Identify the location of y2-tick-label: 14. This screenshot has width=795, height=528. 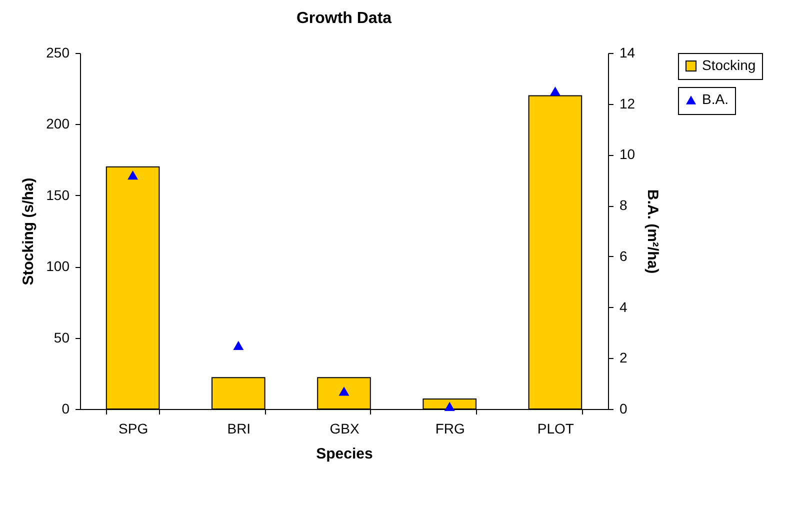
(628, 52).